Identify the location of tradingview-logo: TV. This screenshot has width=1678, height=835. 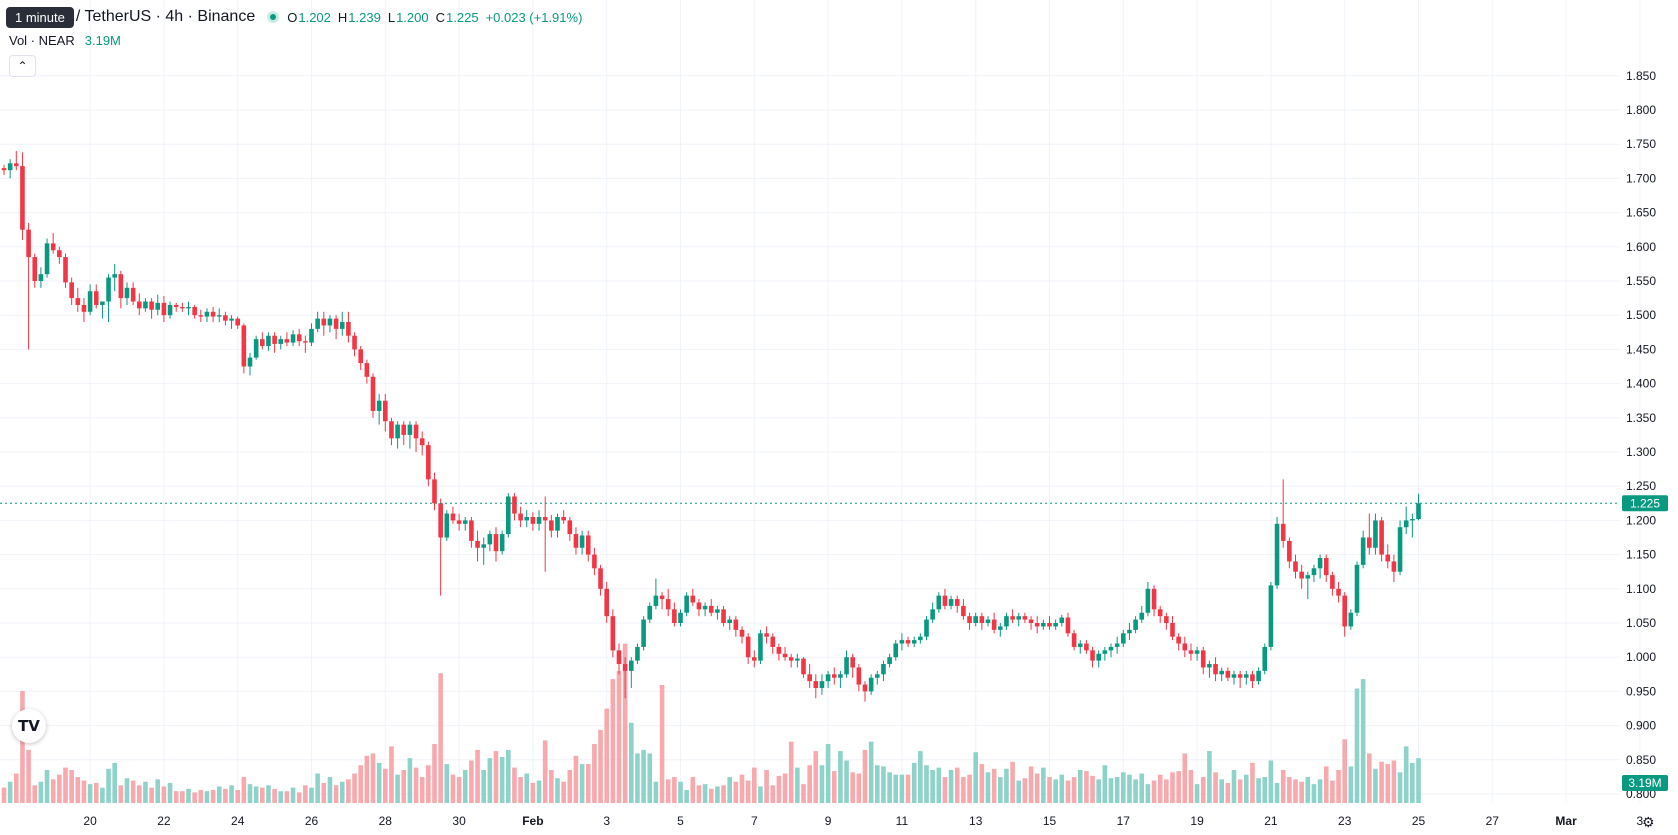
(29, 726).